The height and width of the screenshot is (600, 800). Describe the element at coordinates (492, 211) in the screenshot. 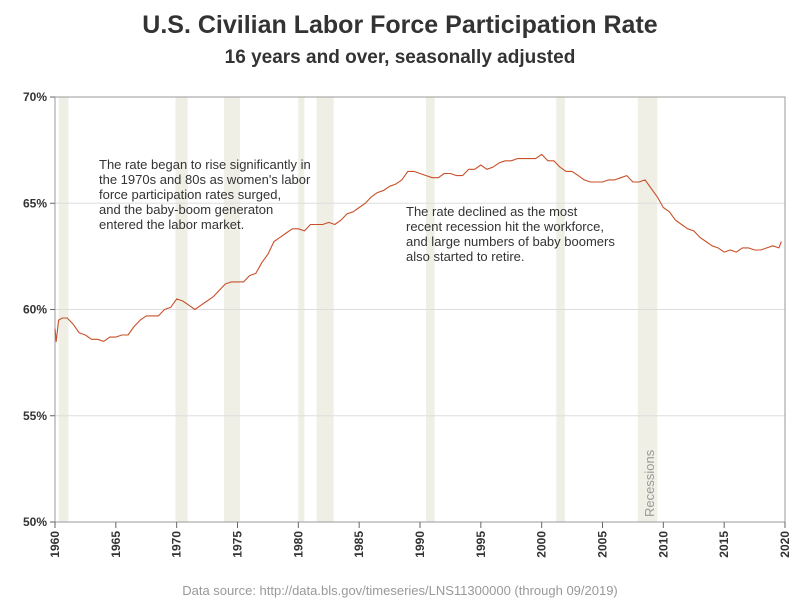

I see `annotation-decline-line: The rate declined as the most` at that location.